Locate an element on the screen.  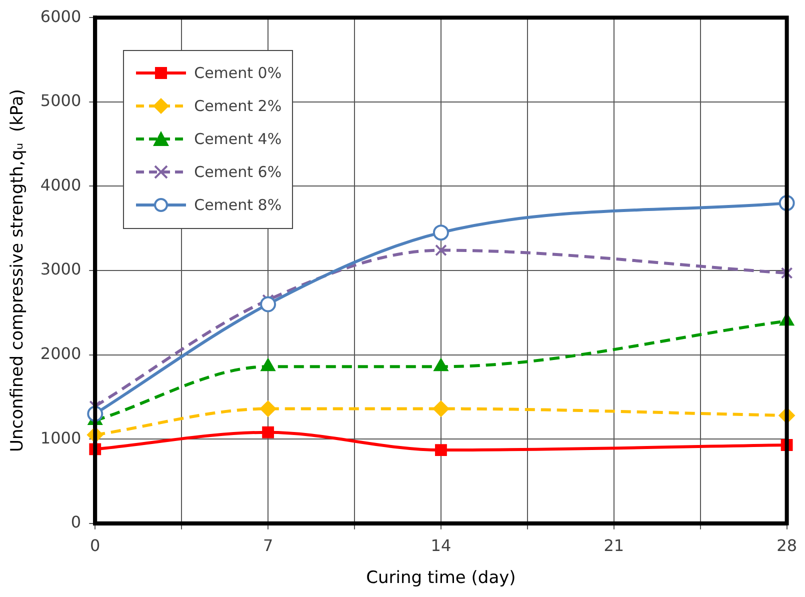
legend-label: Cement 6% is located at coordinates (238, 172).